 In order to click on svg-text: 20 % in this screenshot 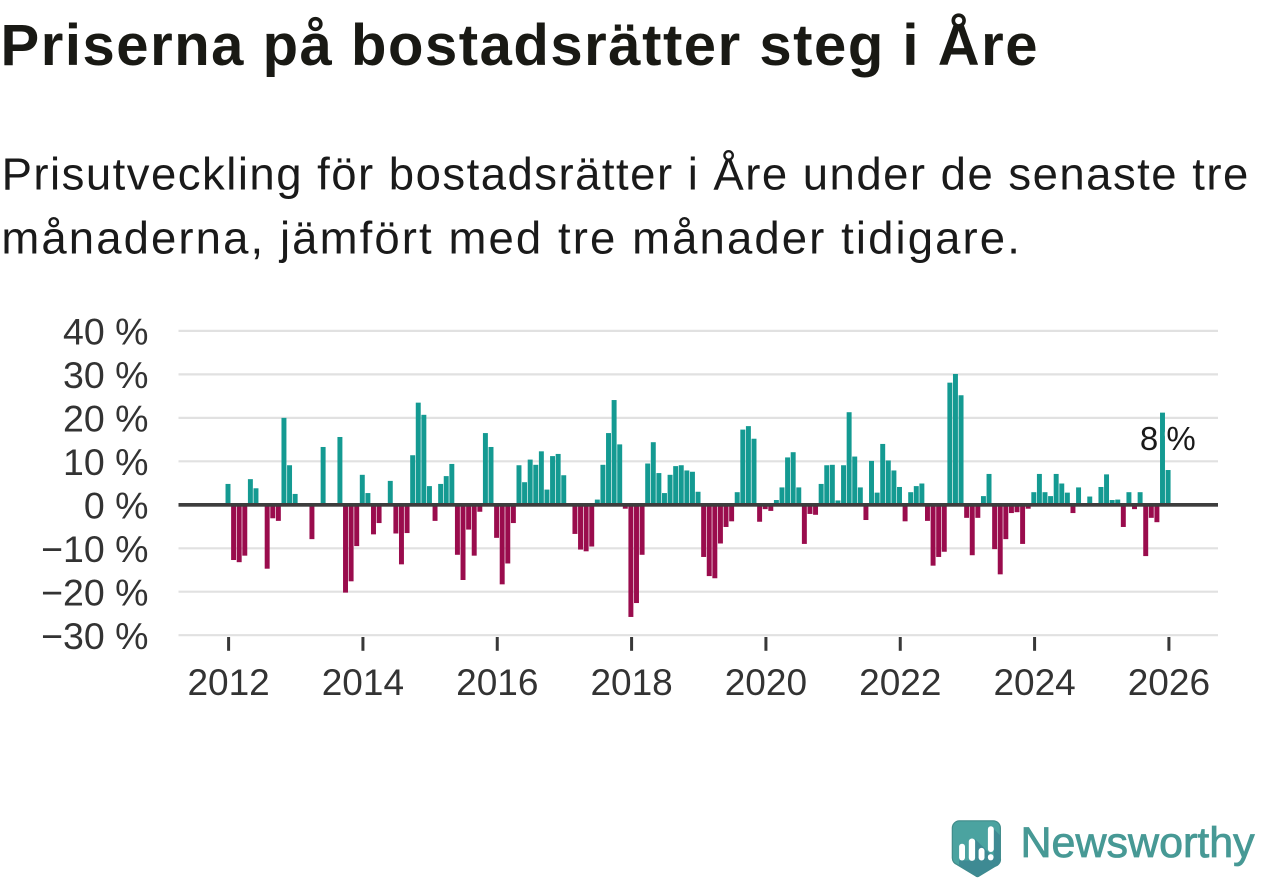, I will do `click(105, 419)`.